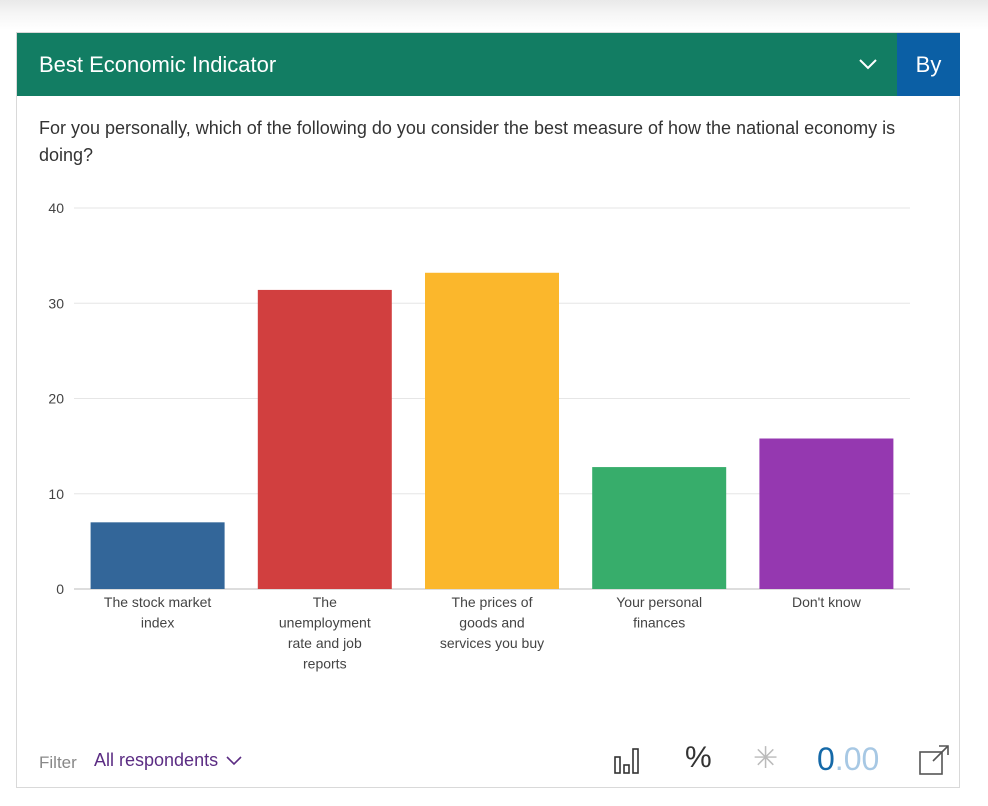  I want to click on score-decimal: .00, so click(857, 759).